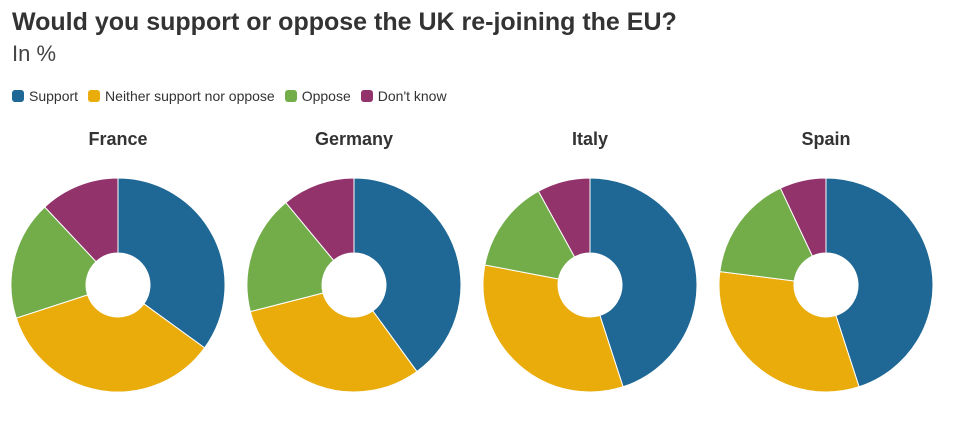 The height and width of the screenshot is (422, 960). What do you see at coordinates (34, 53) in the screenshot?
I see `chart-subtitle: In %` at bounding box center [34, 53].